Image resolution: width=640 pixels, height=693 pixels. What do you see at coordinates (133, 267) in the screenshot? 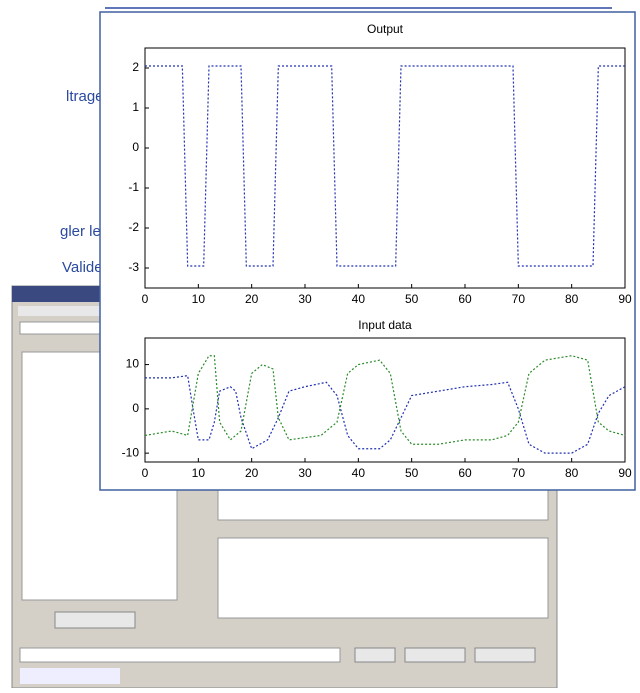
I see `y-tick-label: -3` at bounding box center [133, 267].